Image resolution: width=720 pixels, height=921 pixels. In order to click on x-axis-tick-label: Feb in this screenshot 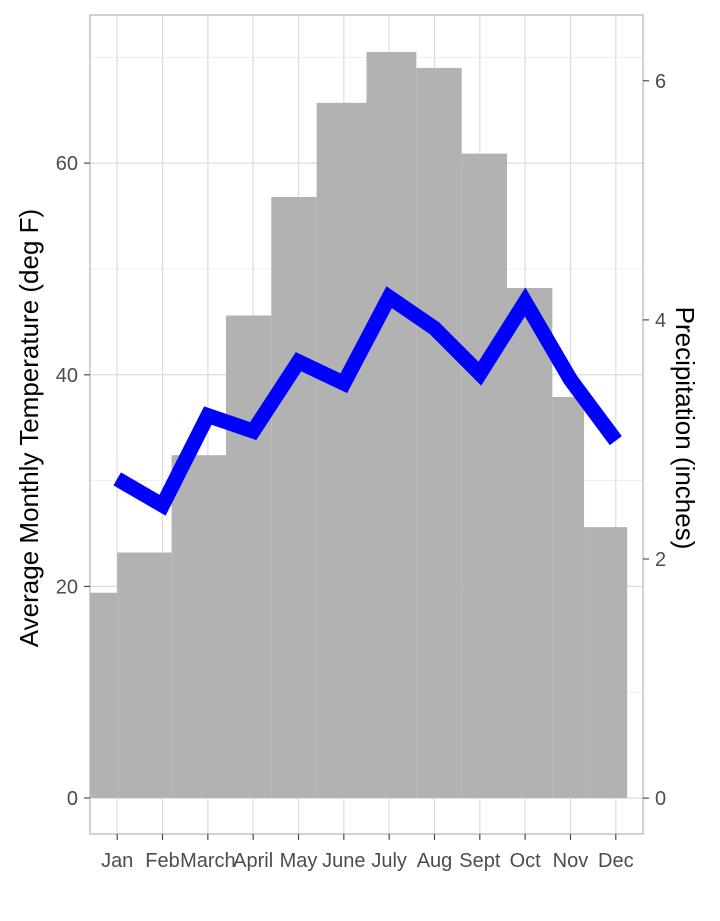, I will do `click(162, 861)`.